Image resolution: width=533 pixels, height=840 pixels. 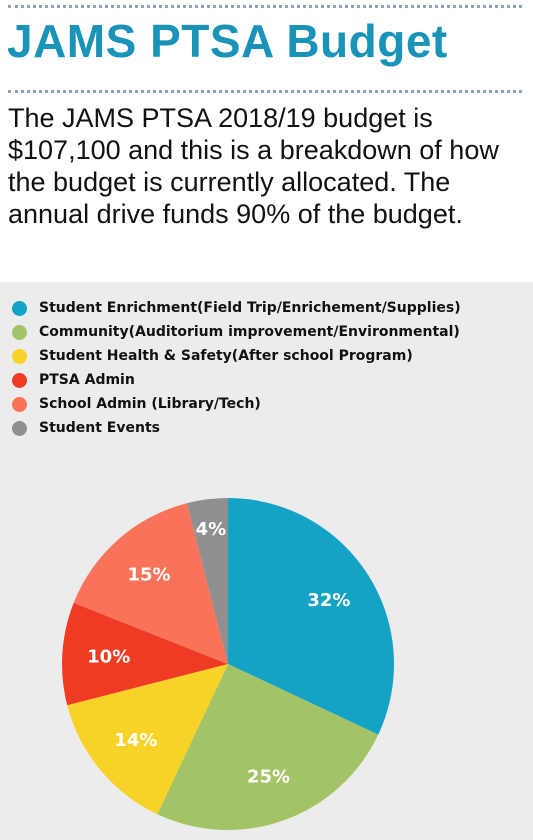 I want to click on slice-label: 32%, so click(x=328, y=600).